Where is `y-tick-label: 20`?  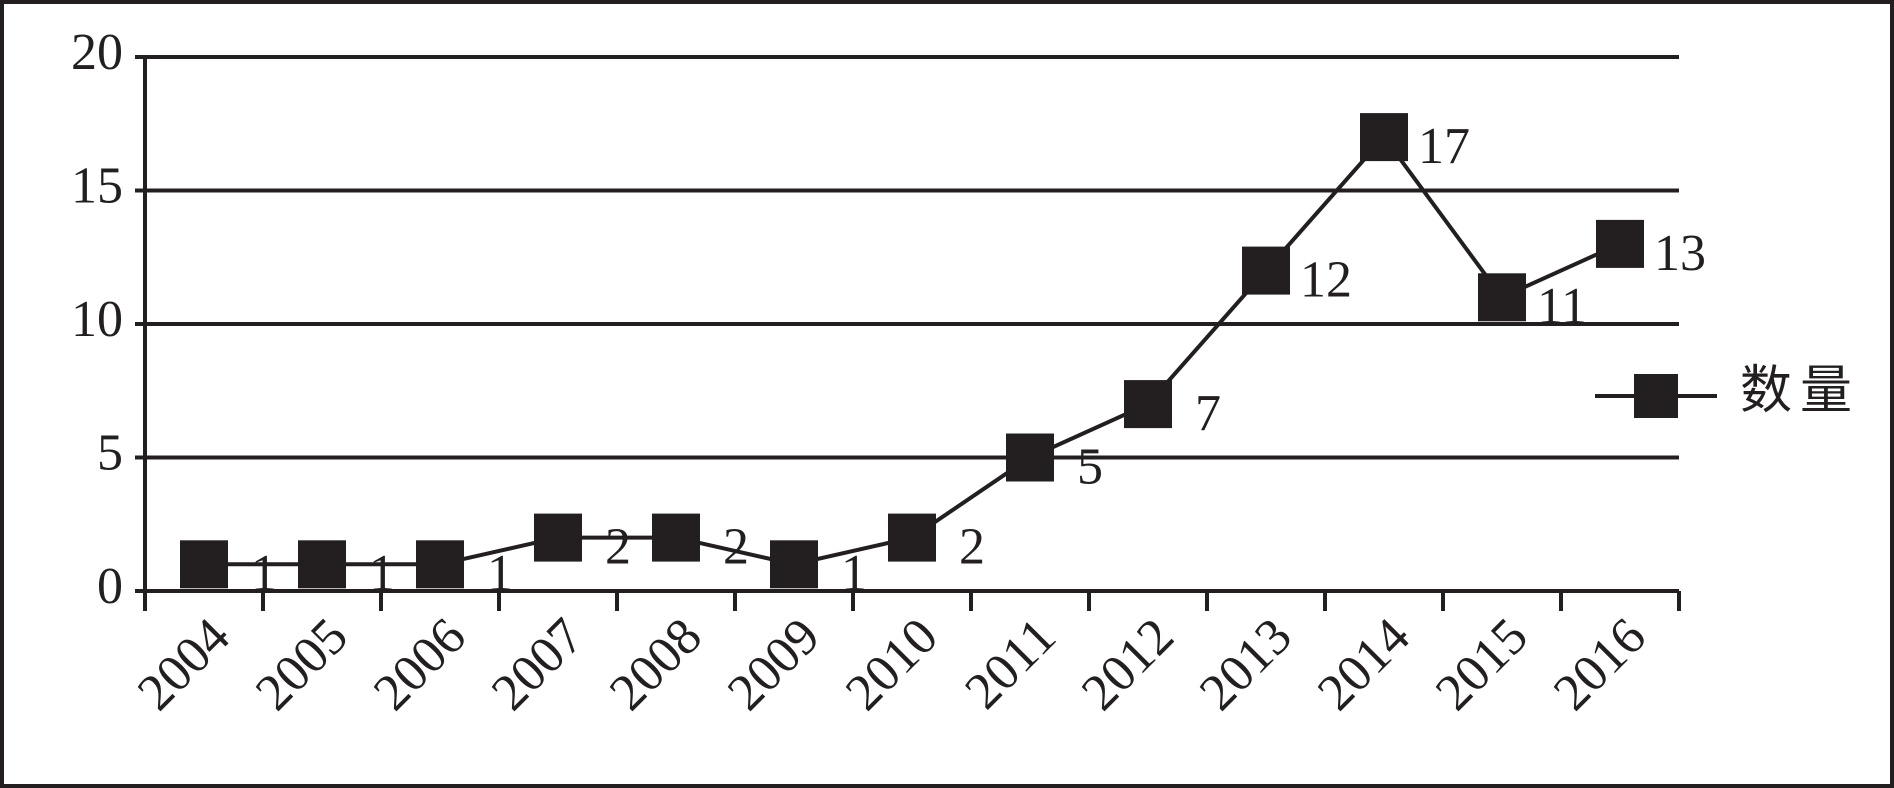 y-tick-label: 20 is located at coordinates (97, 52).